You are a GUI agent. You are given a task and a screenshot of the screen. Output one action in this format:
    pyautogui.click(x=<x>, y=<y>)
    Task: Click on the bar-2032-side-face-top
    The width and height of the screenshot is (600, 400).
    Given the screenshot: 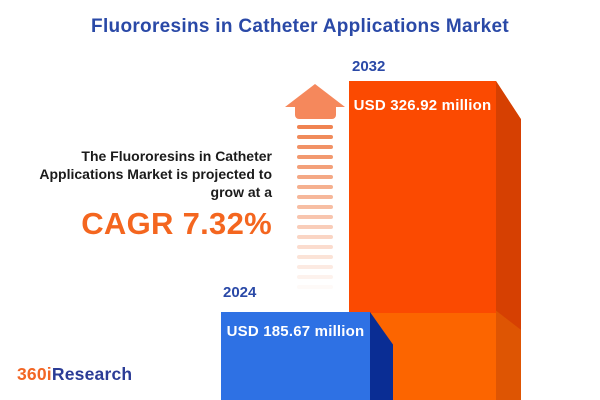 What is the action you would take?
    pyautogui.click(x=508, y=205)
    